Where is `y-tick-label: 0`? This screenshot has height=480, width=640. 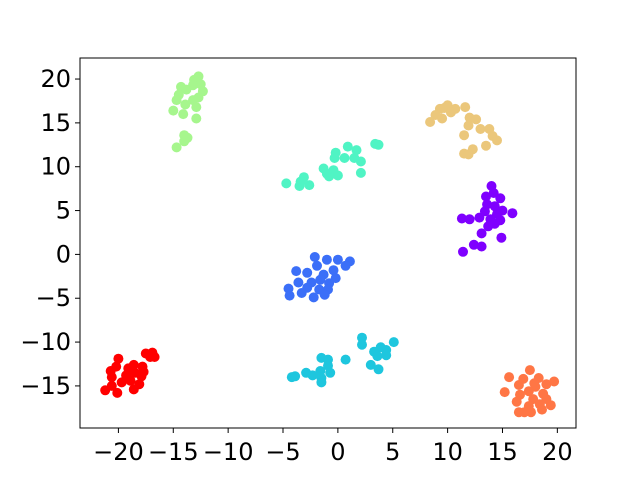
y-tick-label: 0 is located at coordinates (63, 254).